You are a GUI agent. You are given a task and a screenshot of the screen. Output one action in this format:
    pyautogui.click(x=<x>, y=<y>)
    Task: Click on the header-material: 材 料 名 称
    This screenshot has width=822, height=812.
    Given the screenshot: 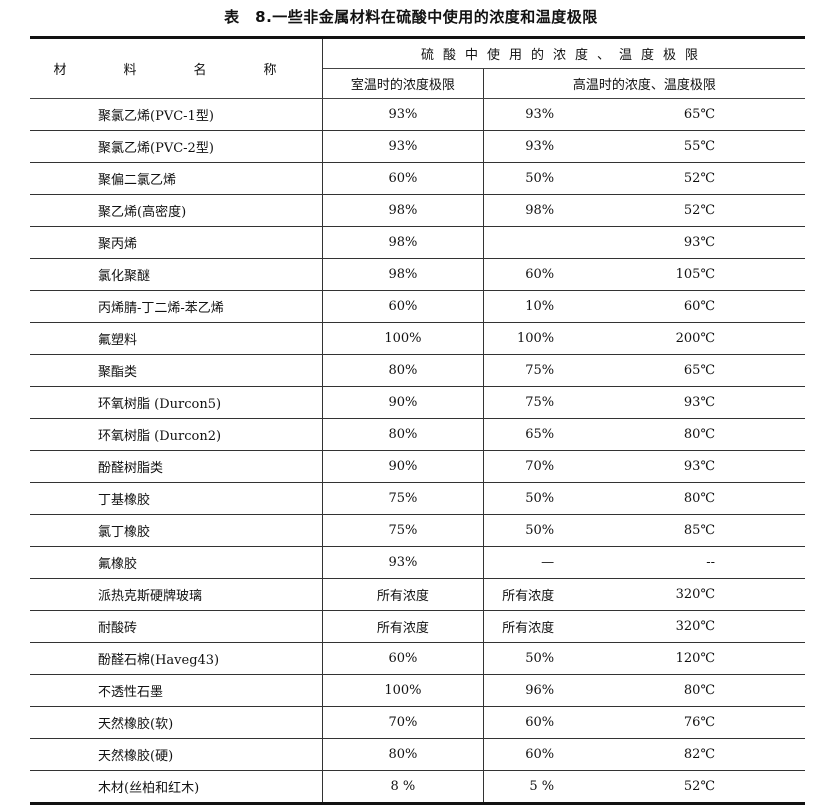 What is the action you would take?
    pyautogui.click(x=176, y=67)
    